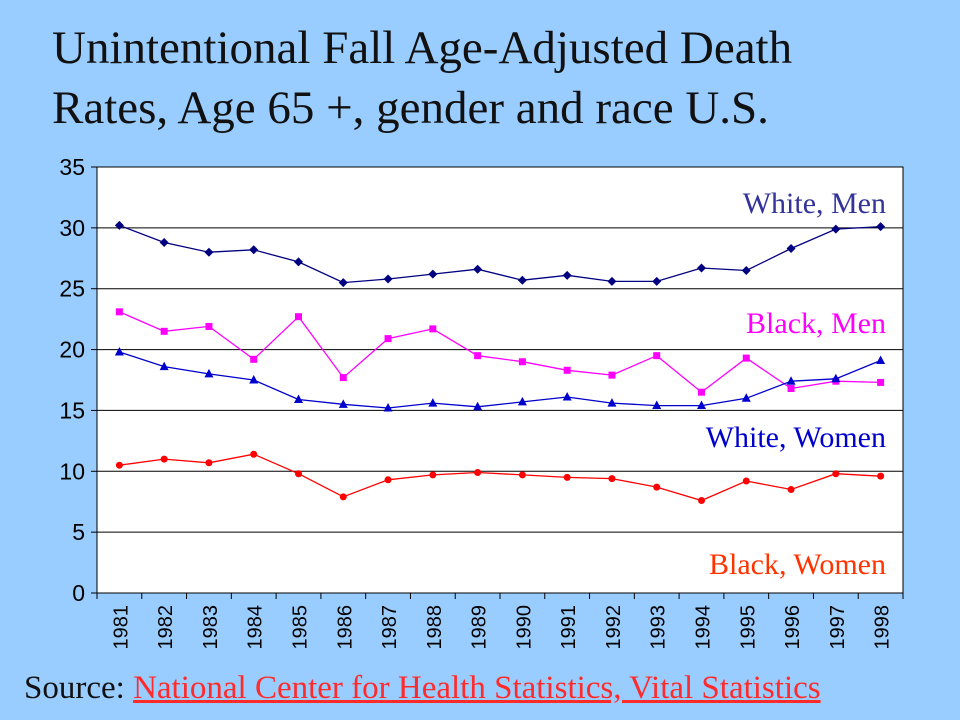 Image resolution: width=960 pixels, height=720 pixels. What do you see at coordinates (72, 167) in the screenshot?
I see `y-tick-label: 35` at bounding box center [72, 167].